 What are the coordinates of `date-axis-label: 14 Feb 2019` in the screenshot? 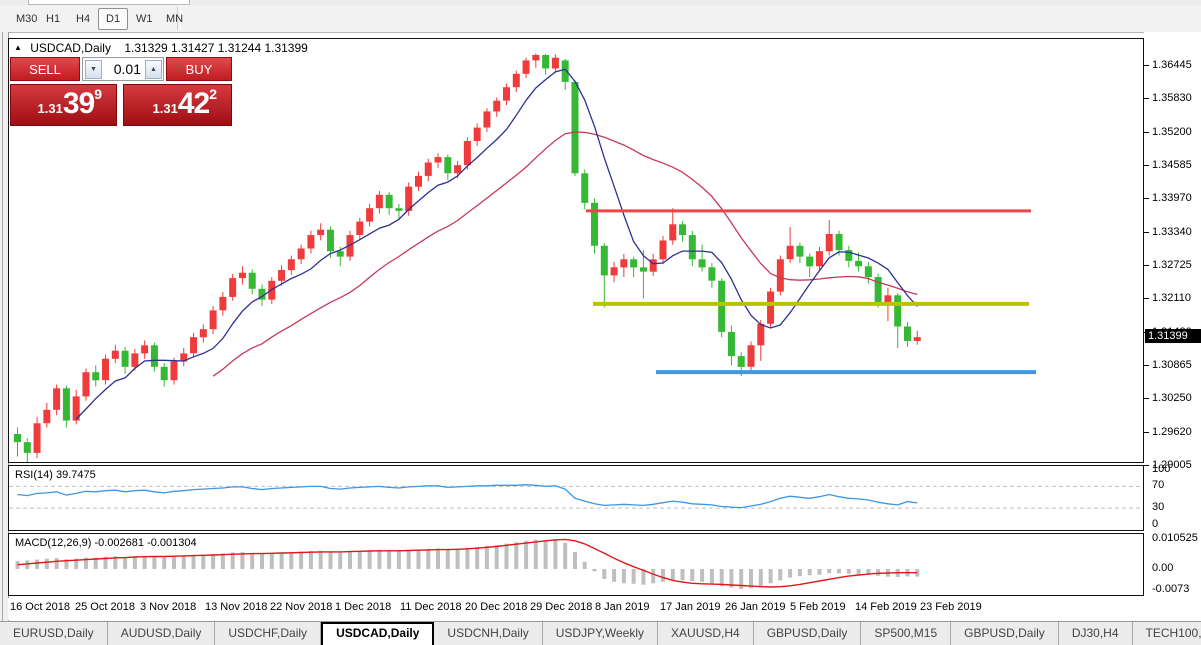 It's located at (886, 607).